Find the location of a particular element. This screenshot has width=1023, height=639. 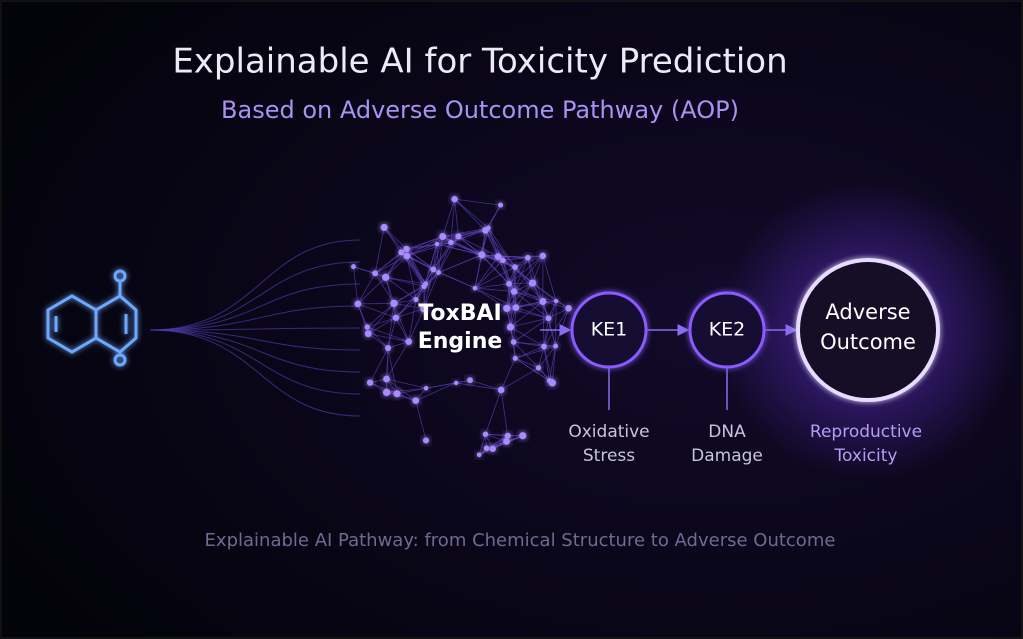

node-label: KE2 is located at coordinates (727, 330).